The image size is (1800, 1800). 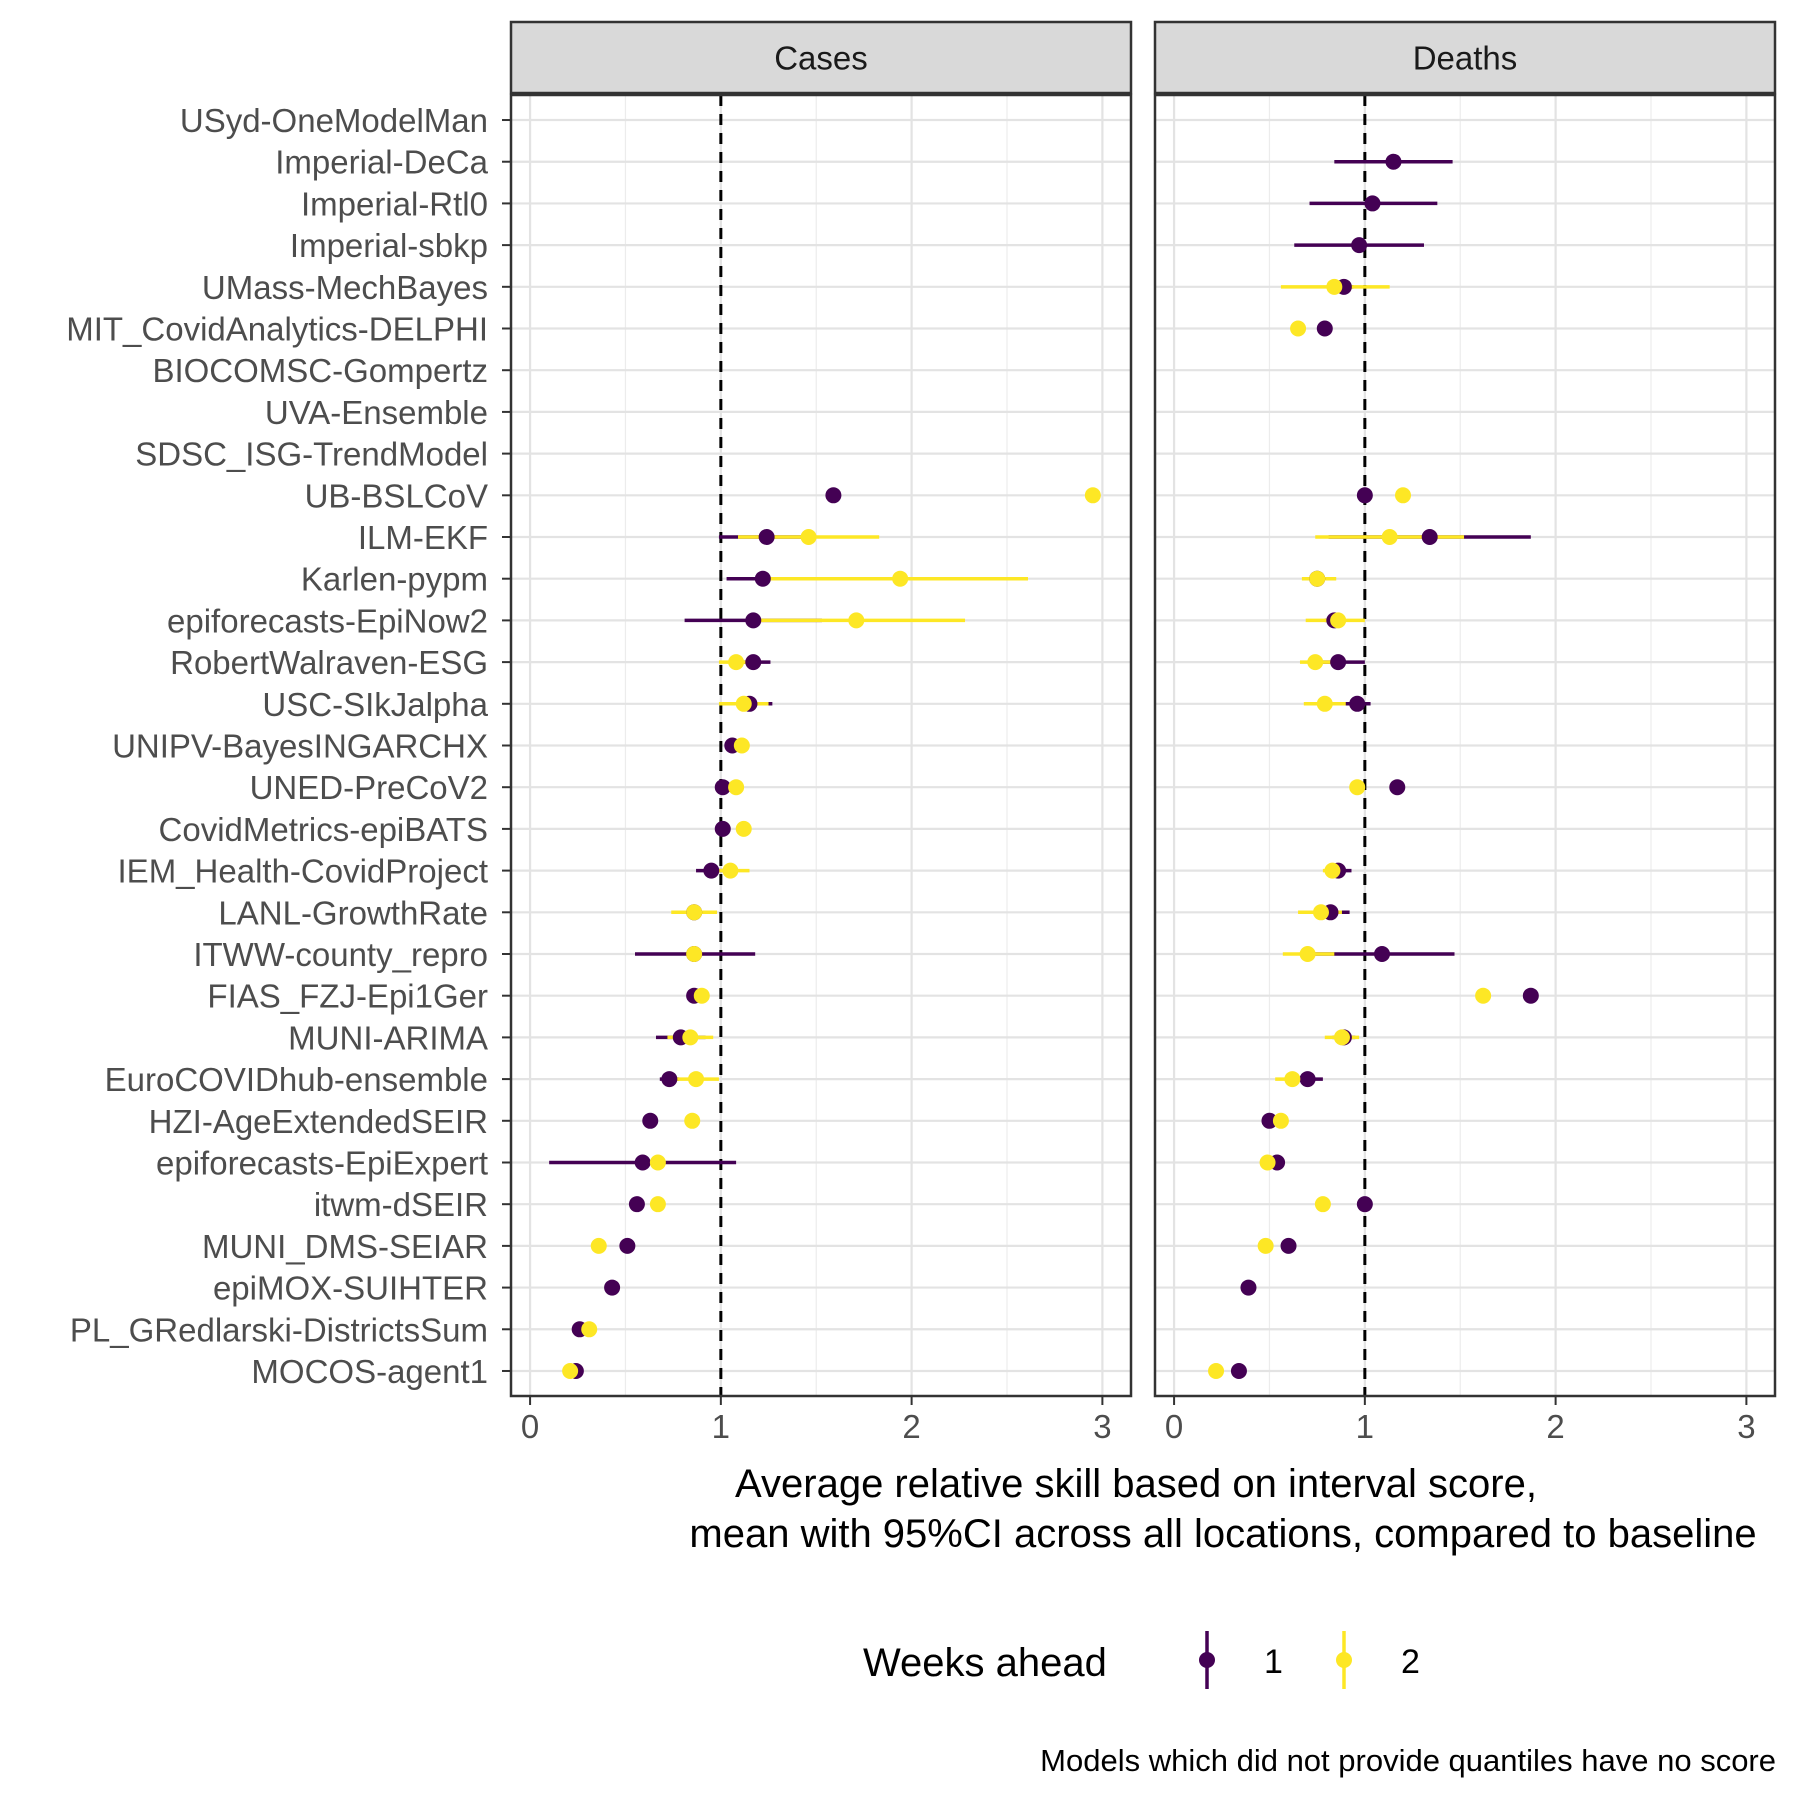 I want to click on point-deaths-week1-hzi-ageextendedseir, so click(x=1269, y=1120).